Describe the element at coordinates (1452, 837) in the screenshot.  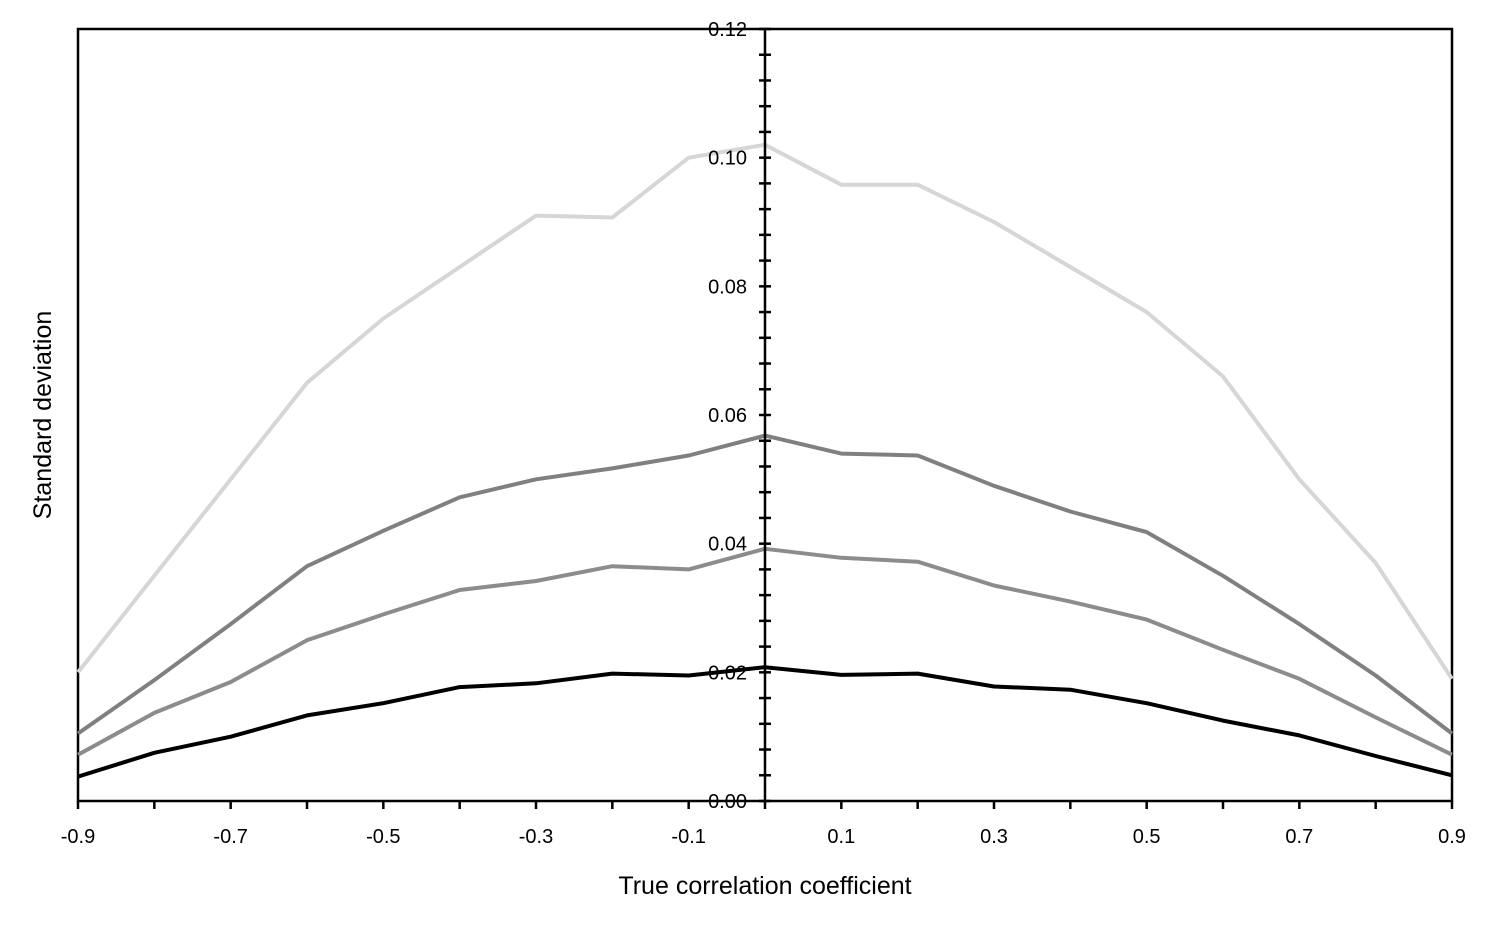
I see `x-tick-label: 0.9` at that location.